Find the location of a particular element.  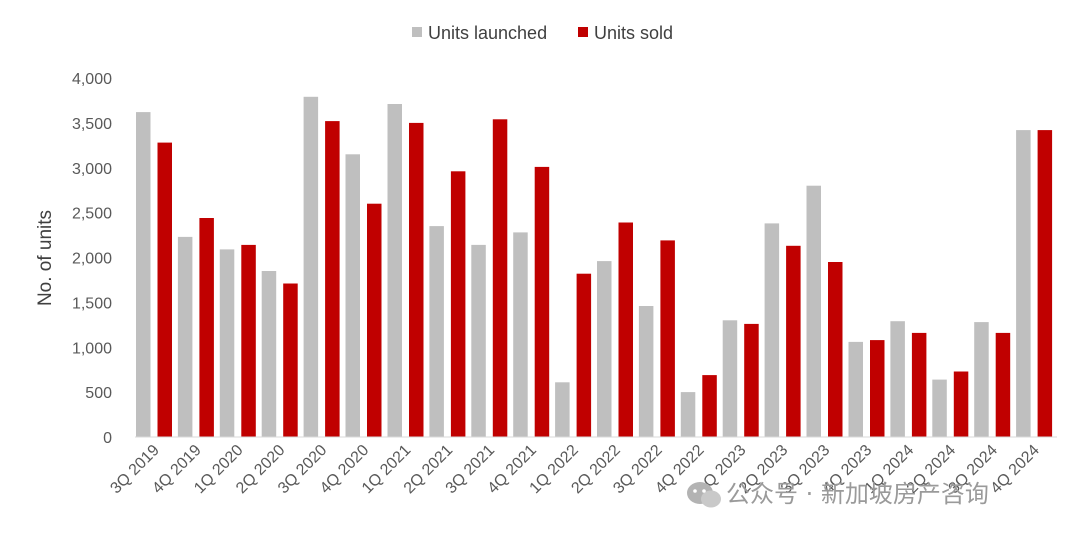

watermark: 公众号 · 新加坡房产咨询 is located at coordinates (838, 494).